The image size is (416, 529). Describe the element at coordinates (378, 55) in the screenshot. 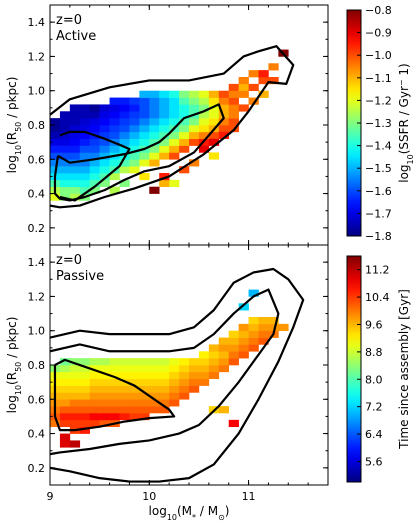

I see `colorbar-tick-label: −1.0` at that location.